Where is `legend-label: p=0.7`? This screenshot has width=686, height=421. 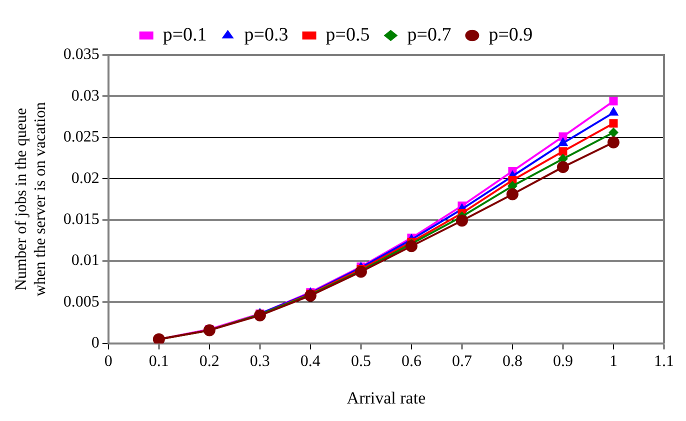
legend-label: p=0.7 is located at coordinates (429, 35).